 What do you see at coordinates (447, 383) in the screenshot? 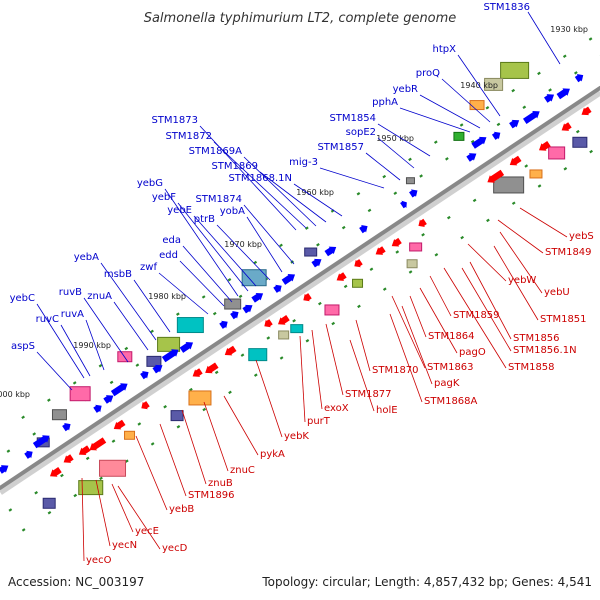
I see `reverse-gene-label-13: pagK` at bounding box center [447, 383].